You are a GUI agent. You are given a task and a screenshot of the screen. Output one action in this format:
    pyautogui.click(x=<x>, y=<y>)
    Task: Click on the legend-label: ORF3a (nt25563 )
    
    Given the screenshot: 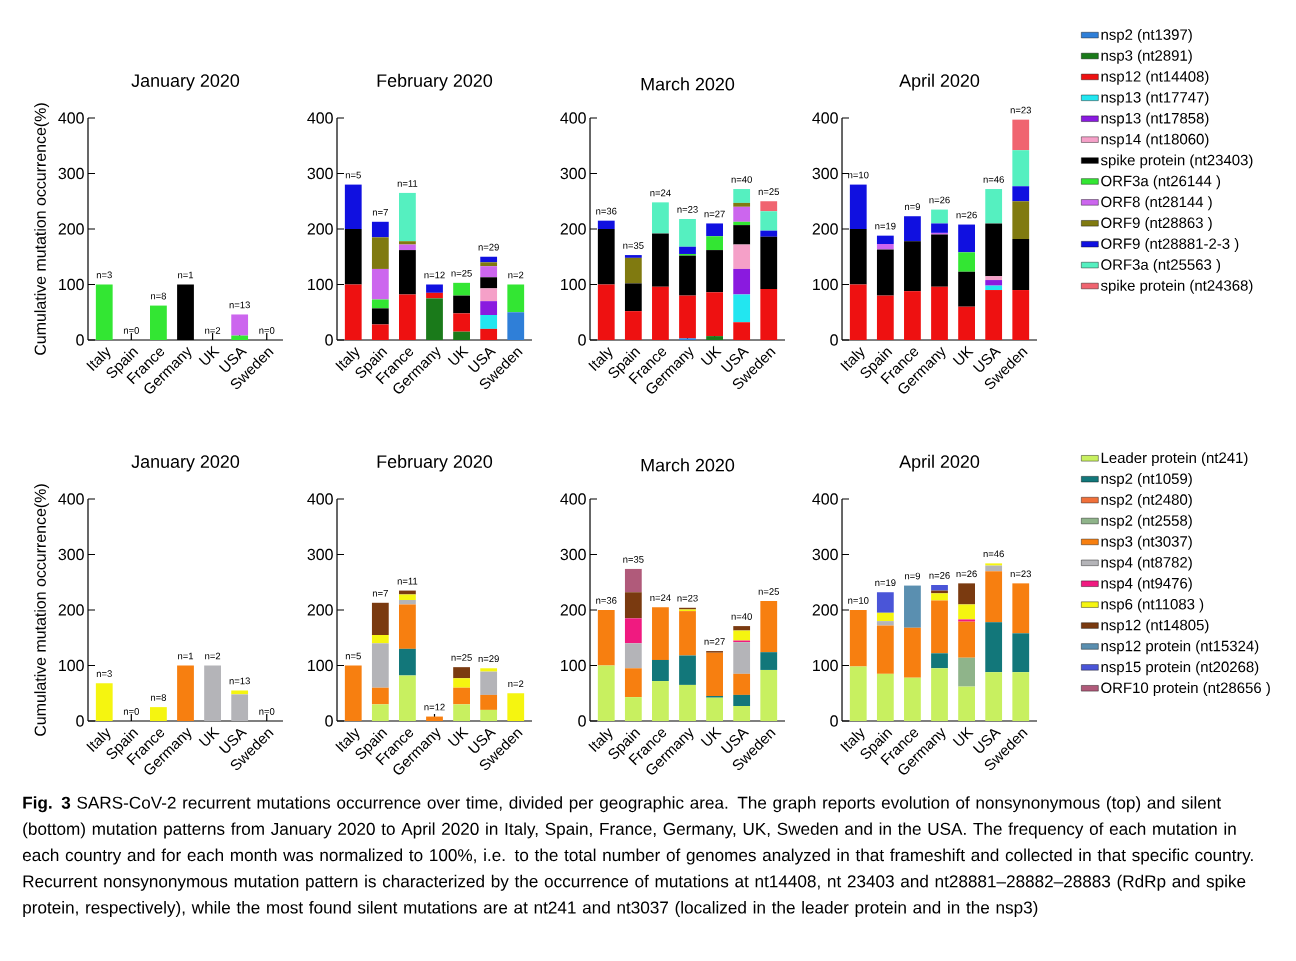 What is the action you would take?
    pyautogui.click(x=1161, y=265)
    